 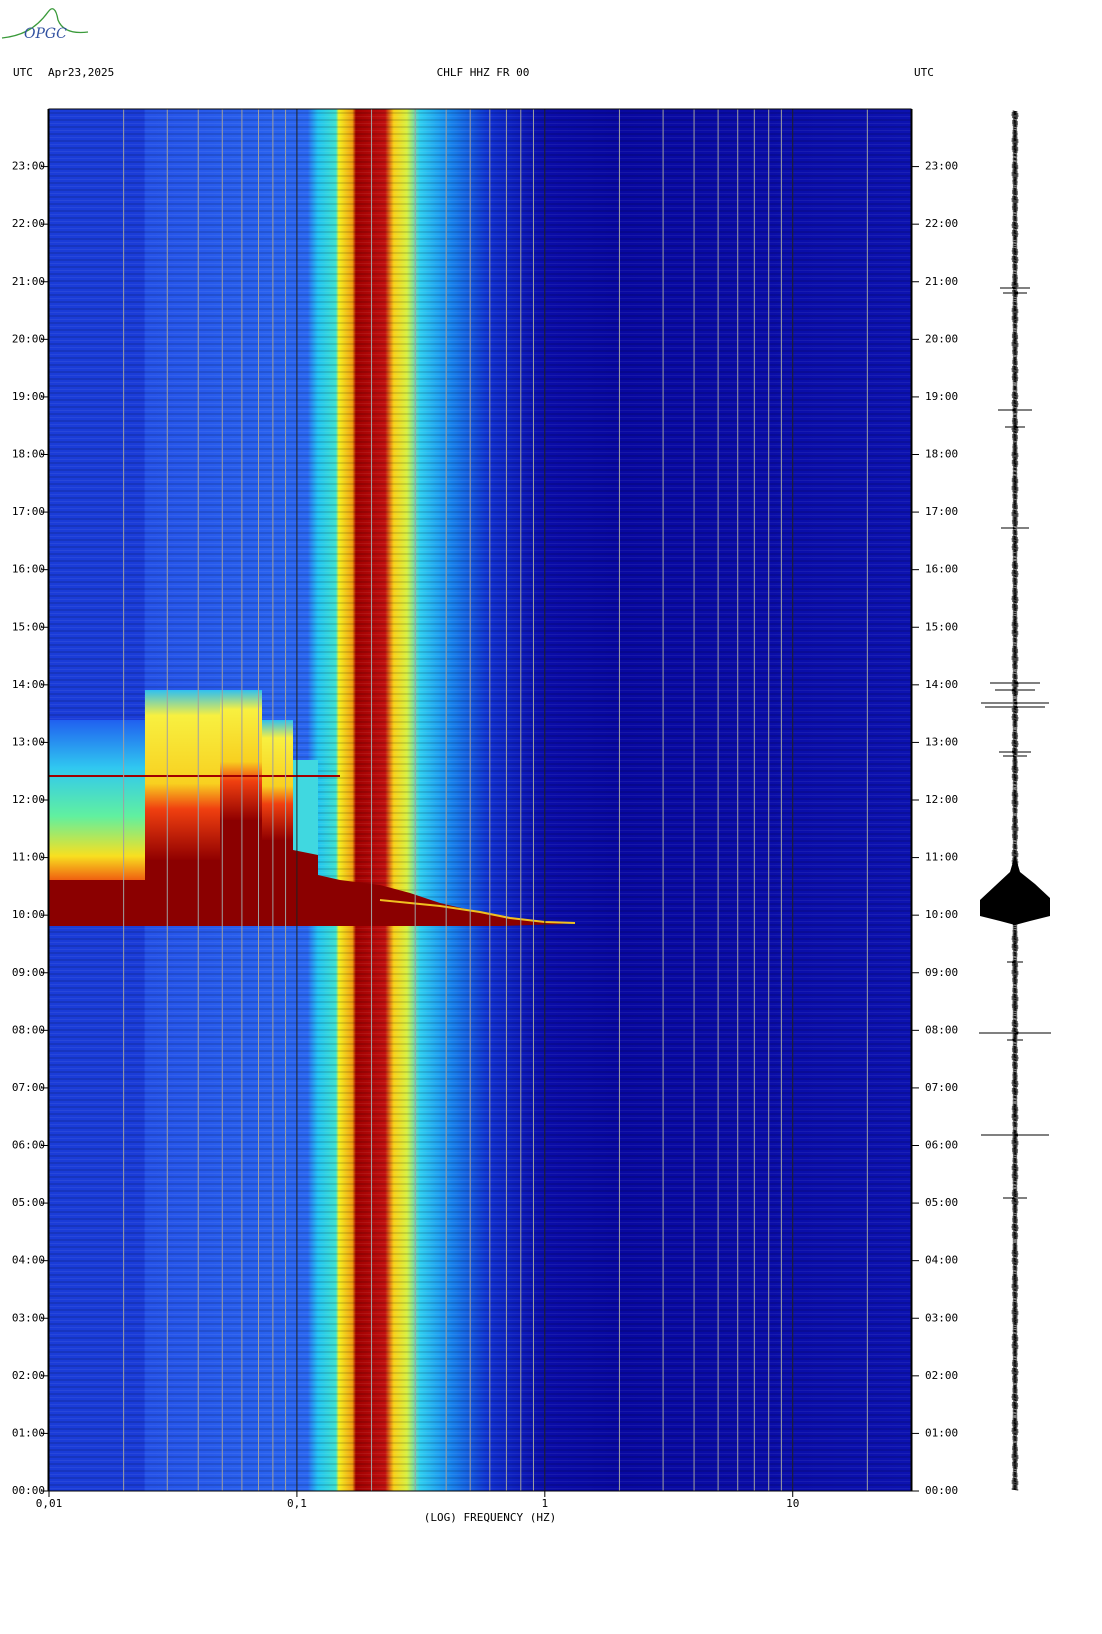 I want to click on trace, so click(x=1015, y=800).